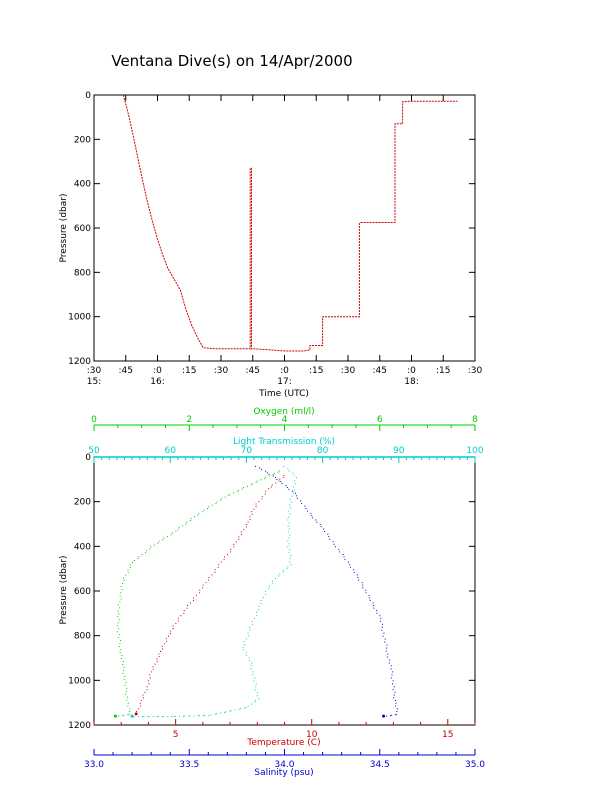 The width and height of the screenshot is (612, 785). Describe the element at coordinates (88, 96) in the screenshot. I see `y-tick-label: 0` at that location.